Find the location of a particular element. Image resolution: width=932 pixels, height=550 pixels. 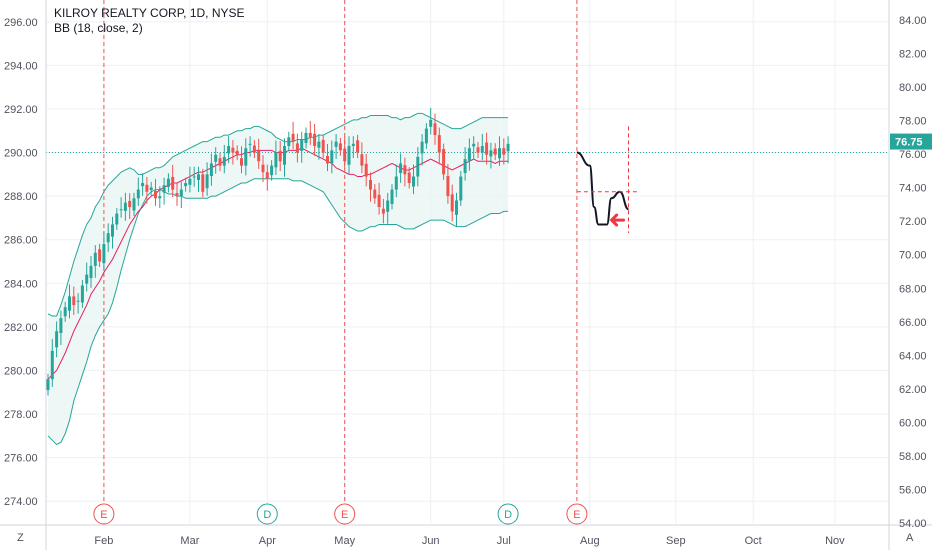

time-axis-label: Oct is located at coordinates (753, 541).